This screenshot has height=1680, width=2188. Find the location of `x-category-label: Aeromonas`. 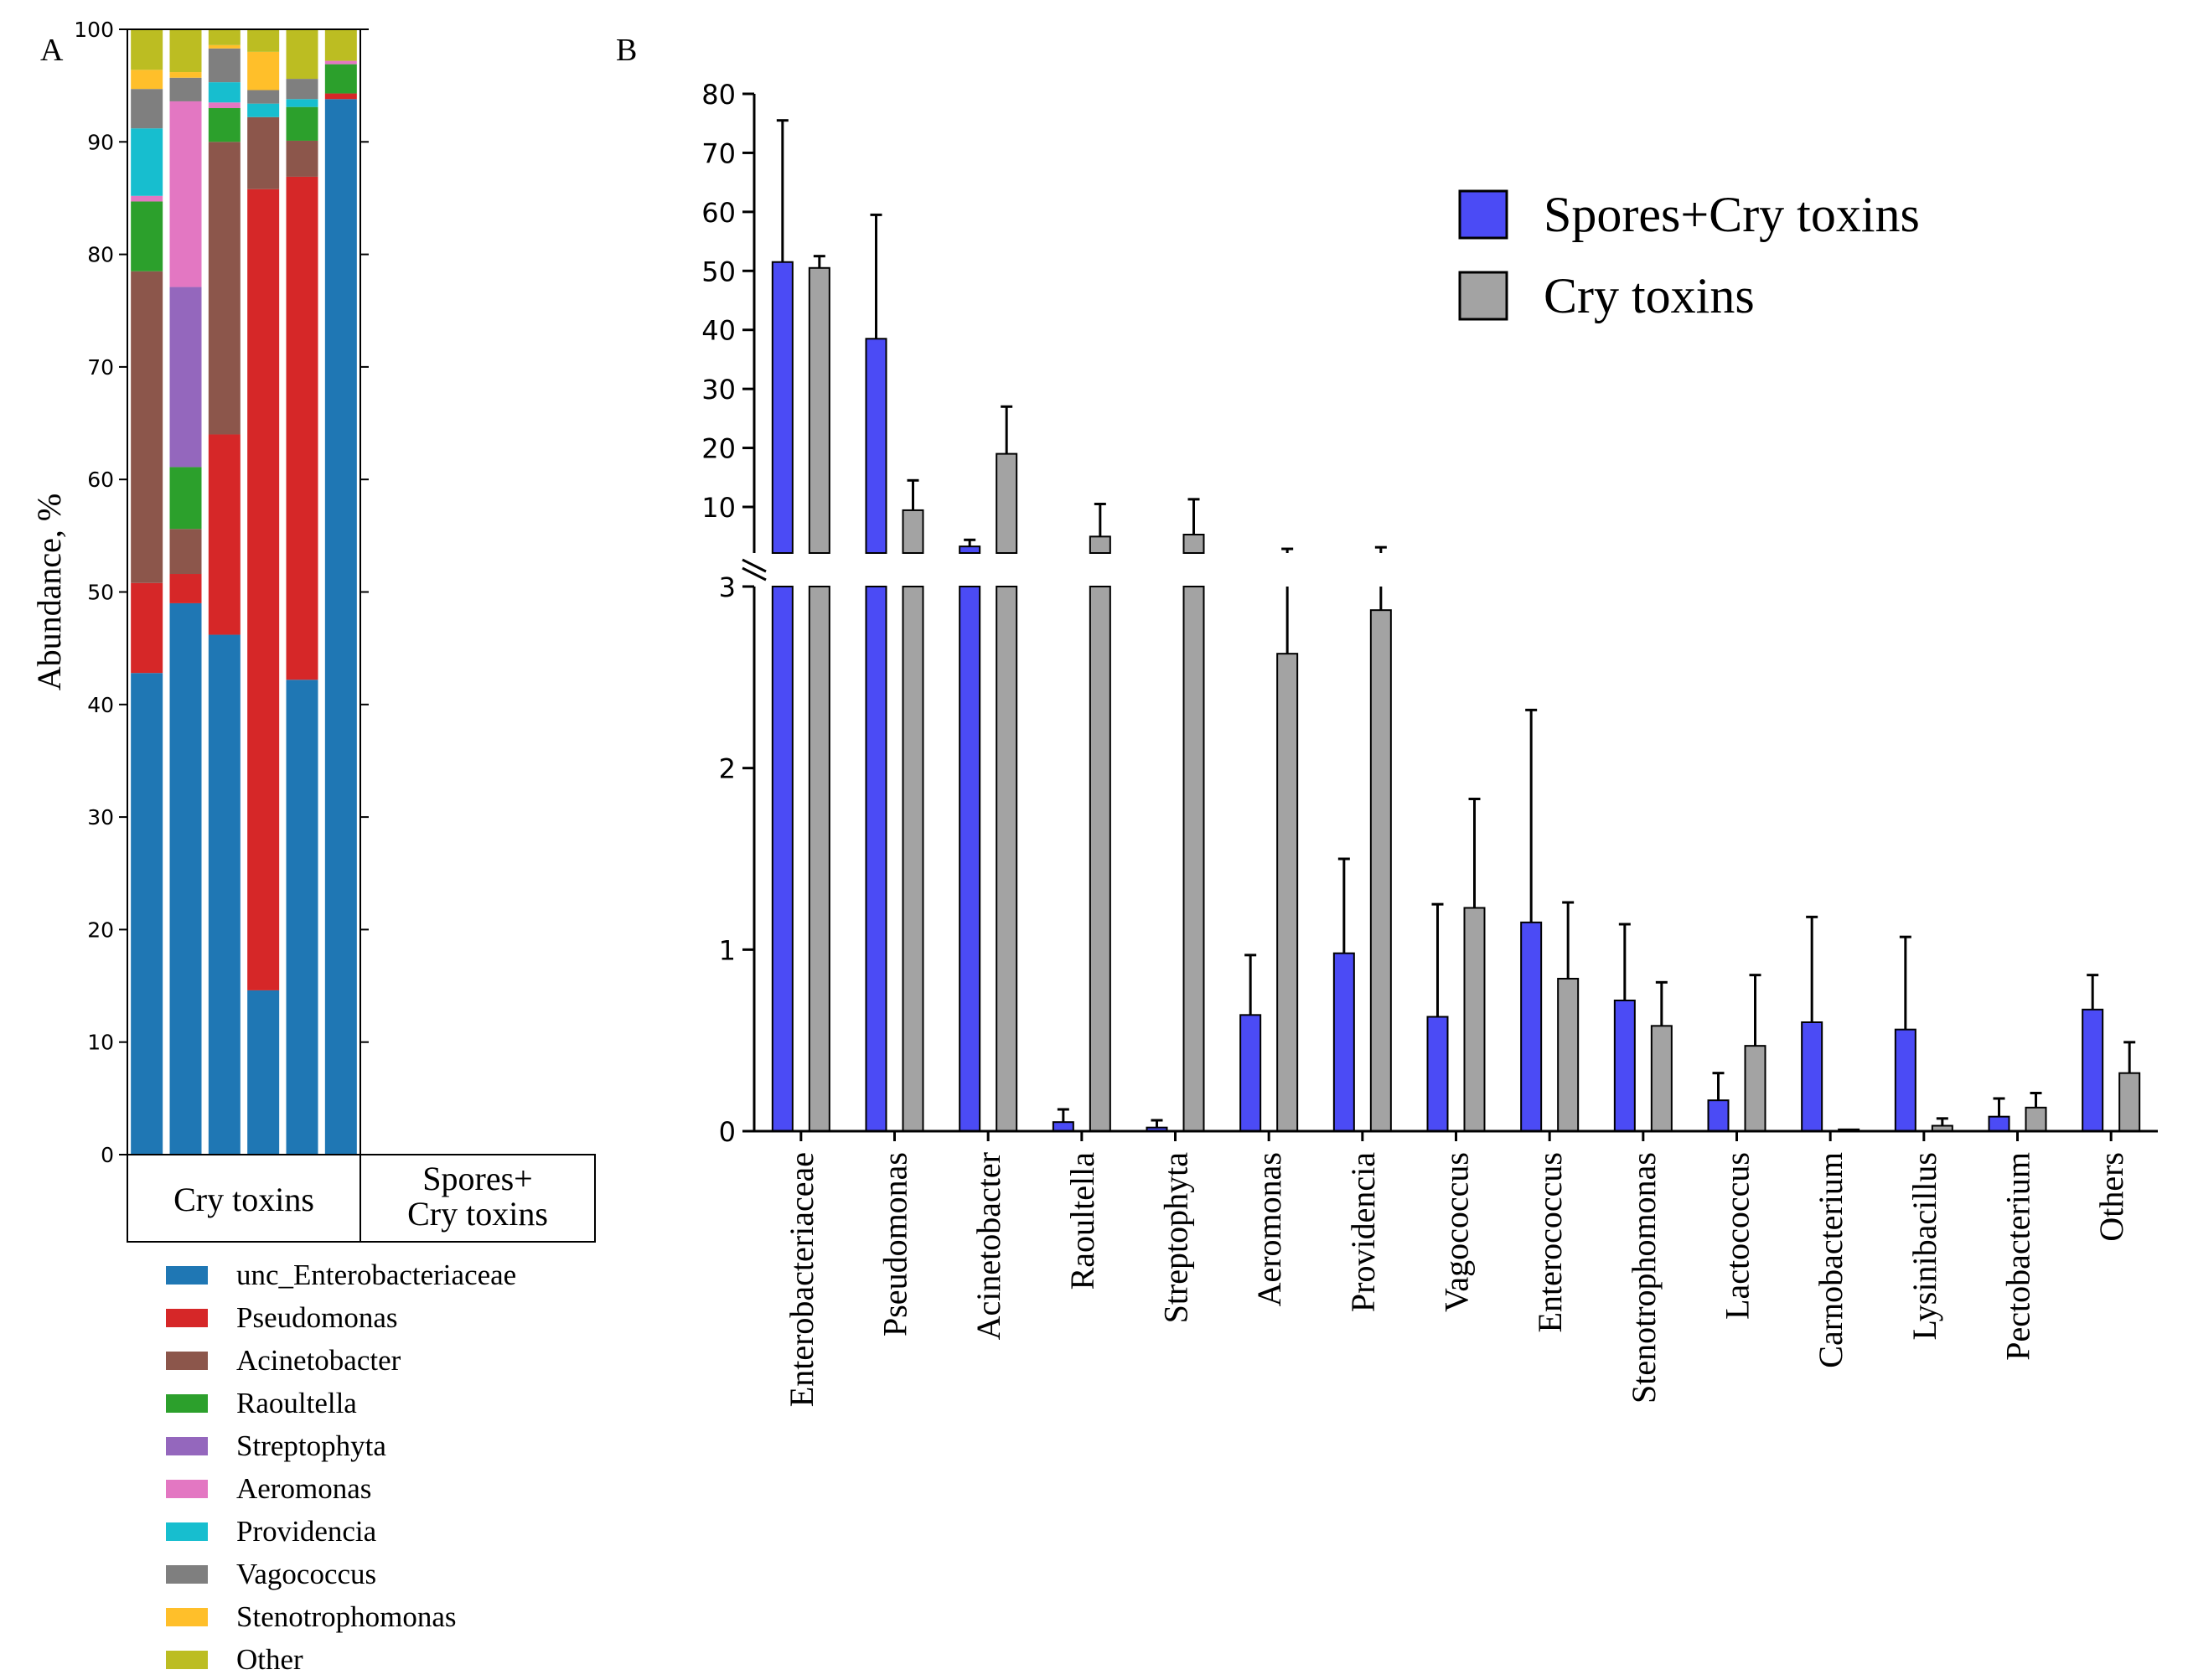

x-category-label: Aeromonas is located at coordinates (1269, 1229).